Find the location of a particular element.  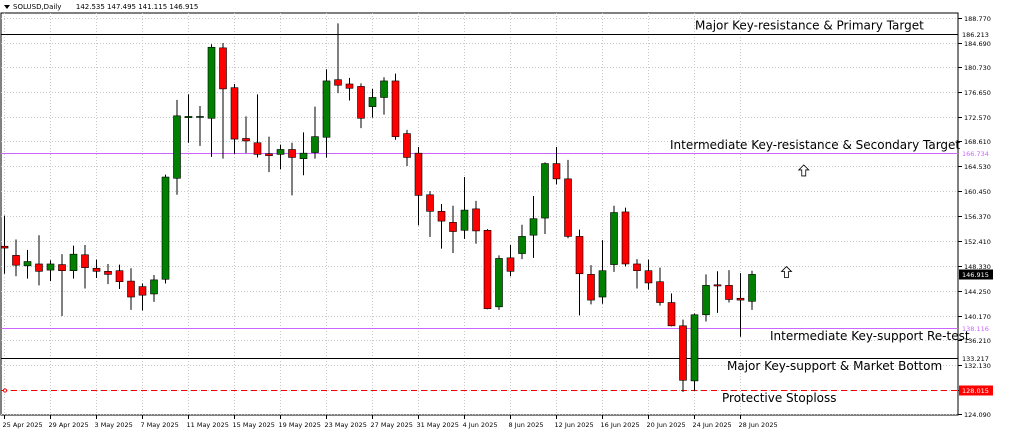

level-anchor-dot is located at coordinates (5, 390).